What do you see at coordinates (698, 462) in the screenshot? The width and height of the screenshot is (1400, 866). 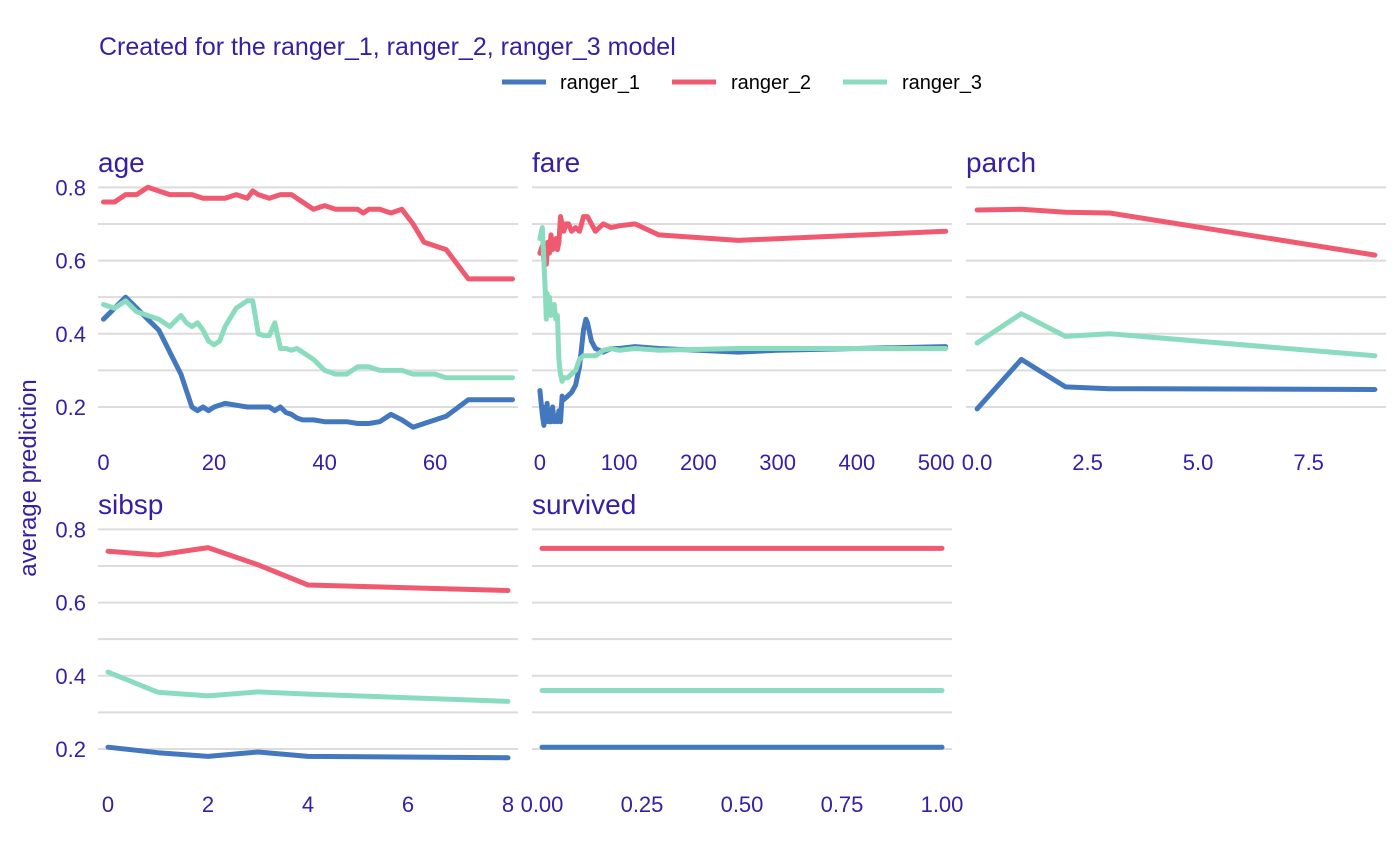 I see `x-tick-label: 200` at bounding box center [698, 462].